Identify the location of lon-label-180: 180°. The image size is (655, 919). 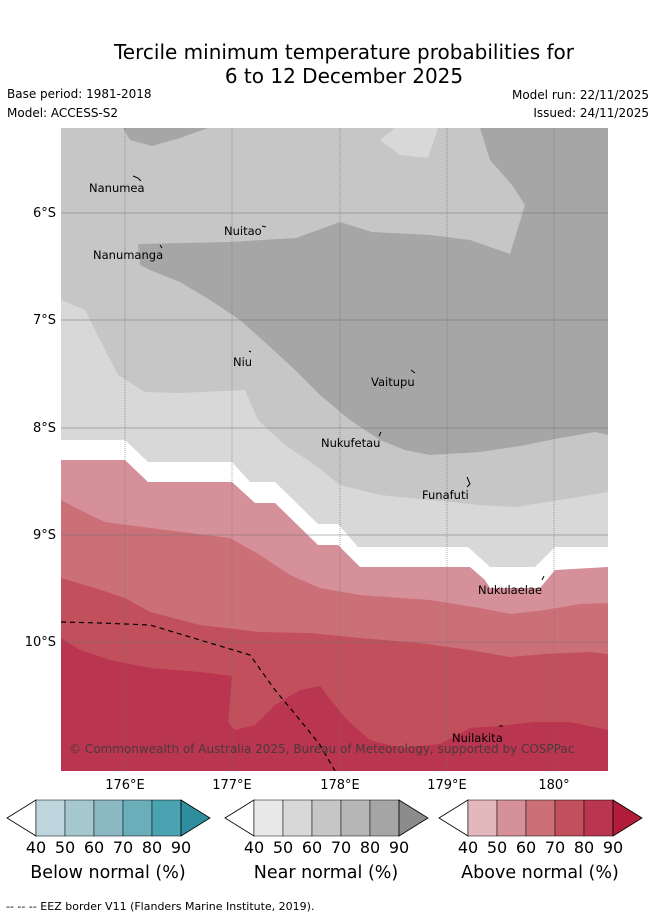
(554, 785).